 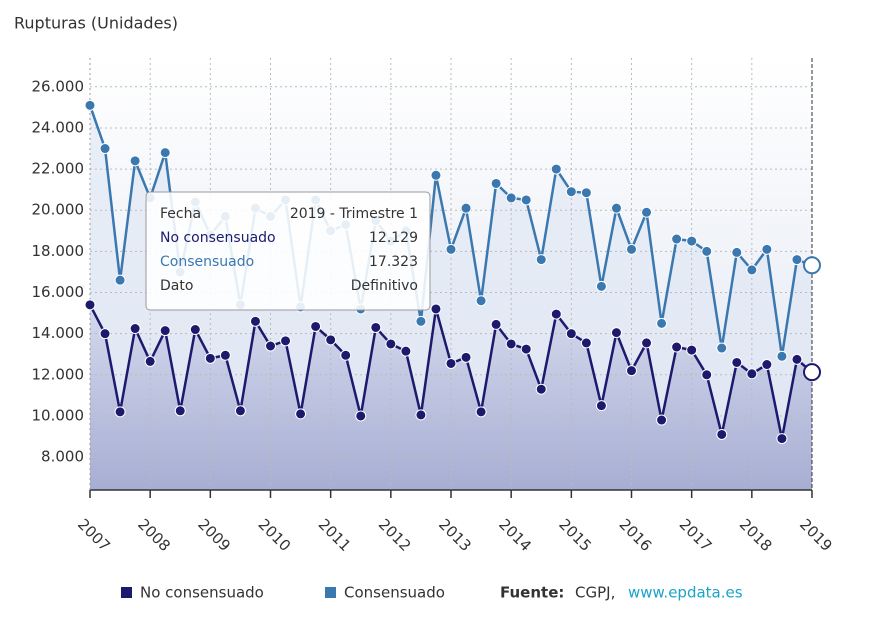 I want to click on tooltip-value: Definitivo, so click(x=384, y=286).